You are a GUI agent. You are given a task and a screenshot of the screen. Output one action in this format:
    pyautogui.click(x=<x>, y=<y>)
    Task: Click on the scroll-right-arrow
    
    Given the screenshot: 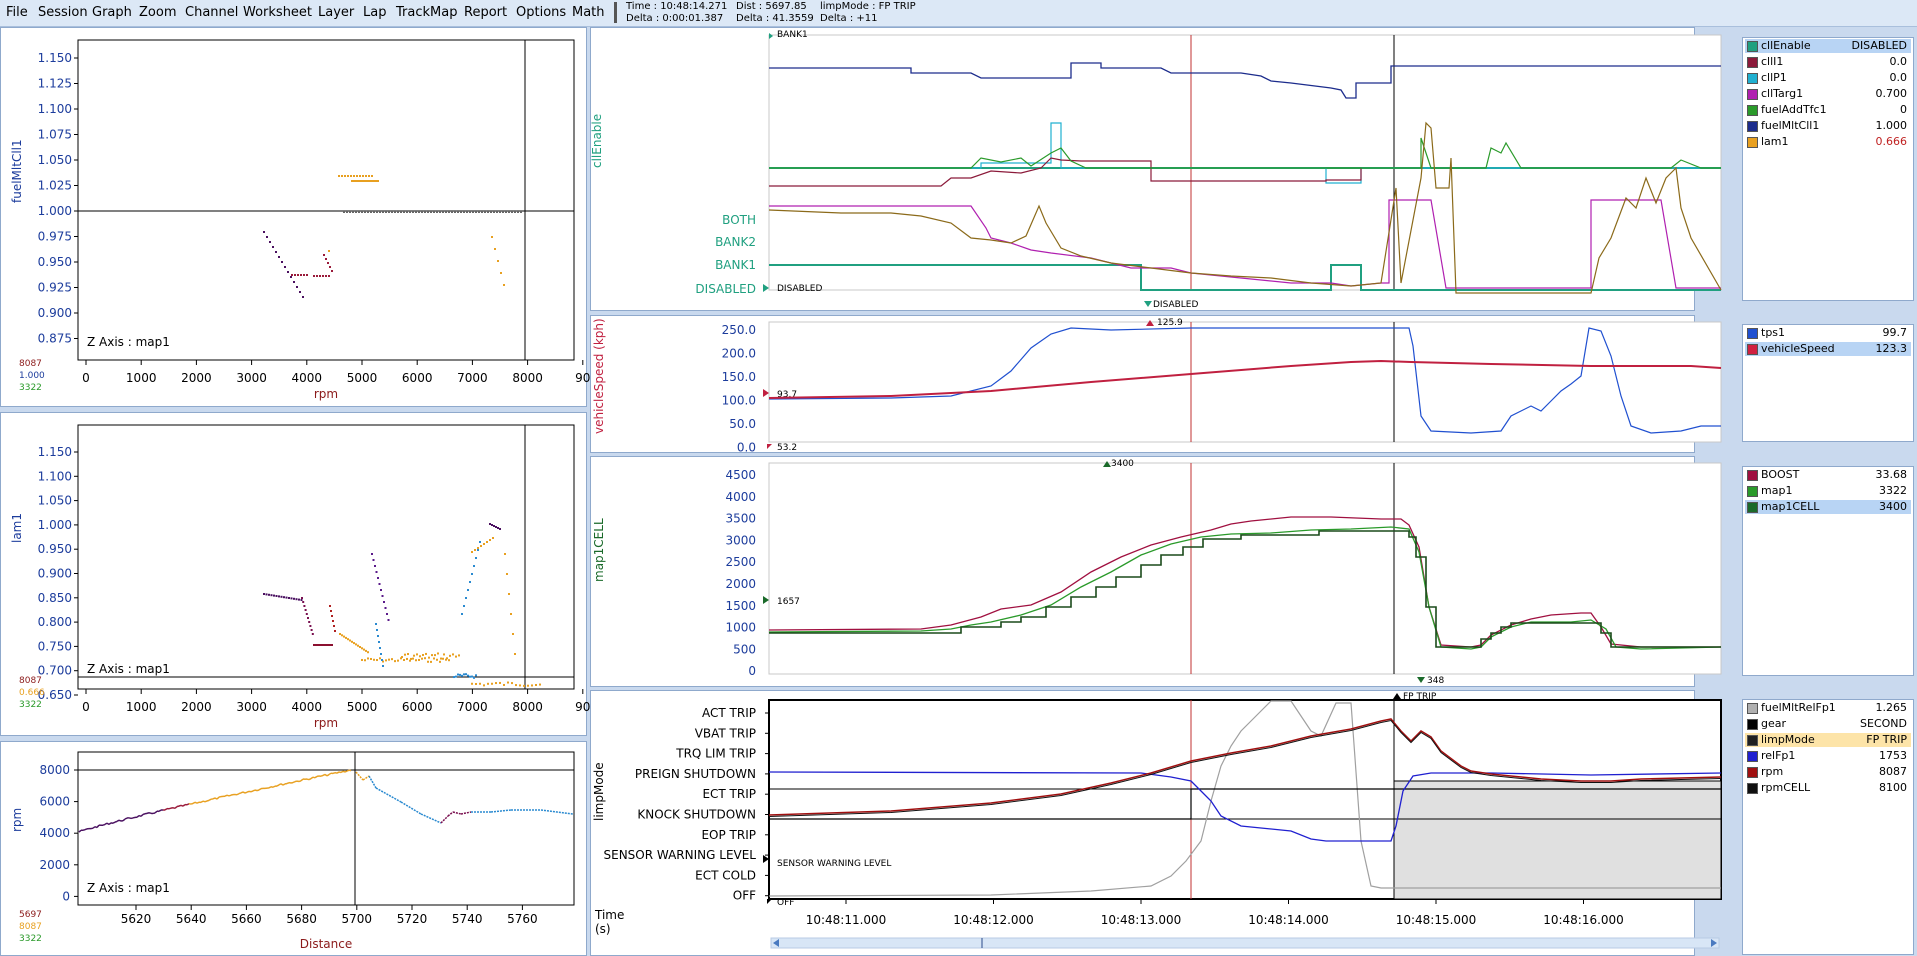 What is the action you would take?
    pyautogui.click(x=1714, y=943)
    